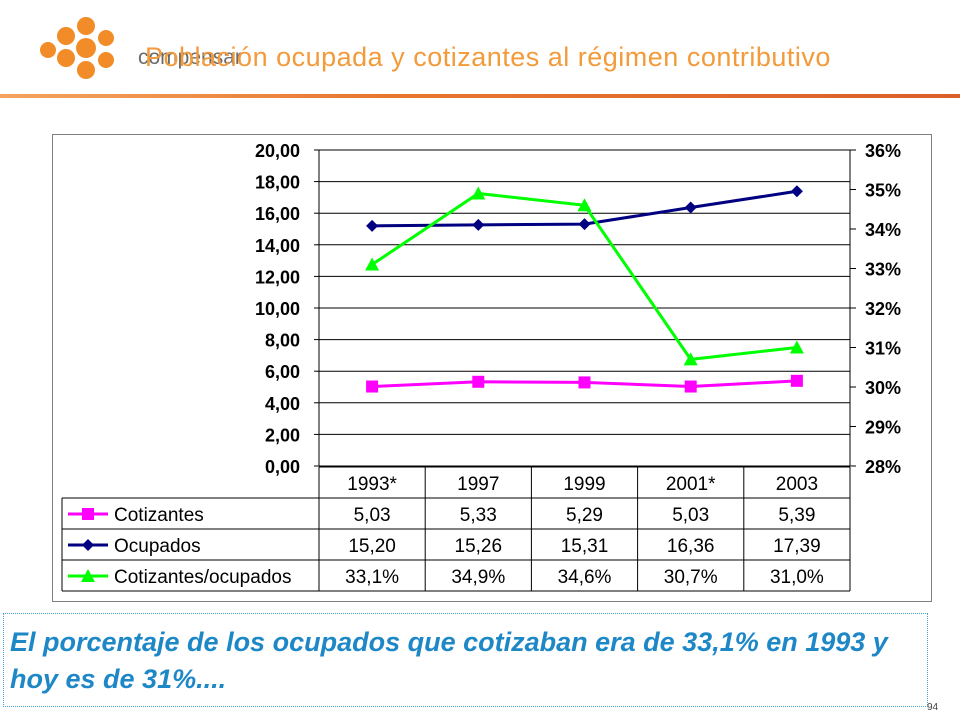  I want to click on table-cell-value: 15,31, so click(585, 546).